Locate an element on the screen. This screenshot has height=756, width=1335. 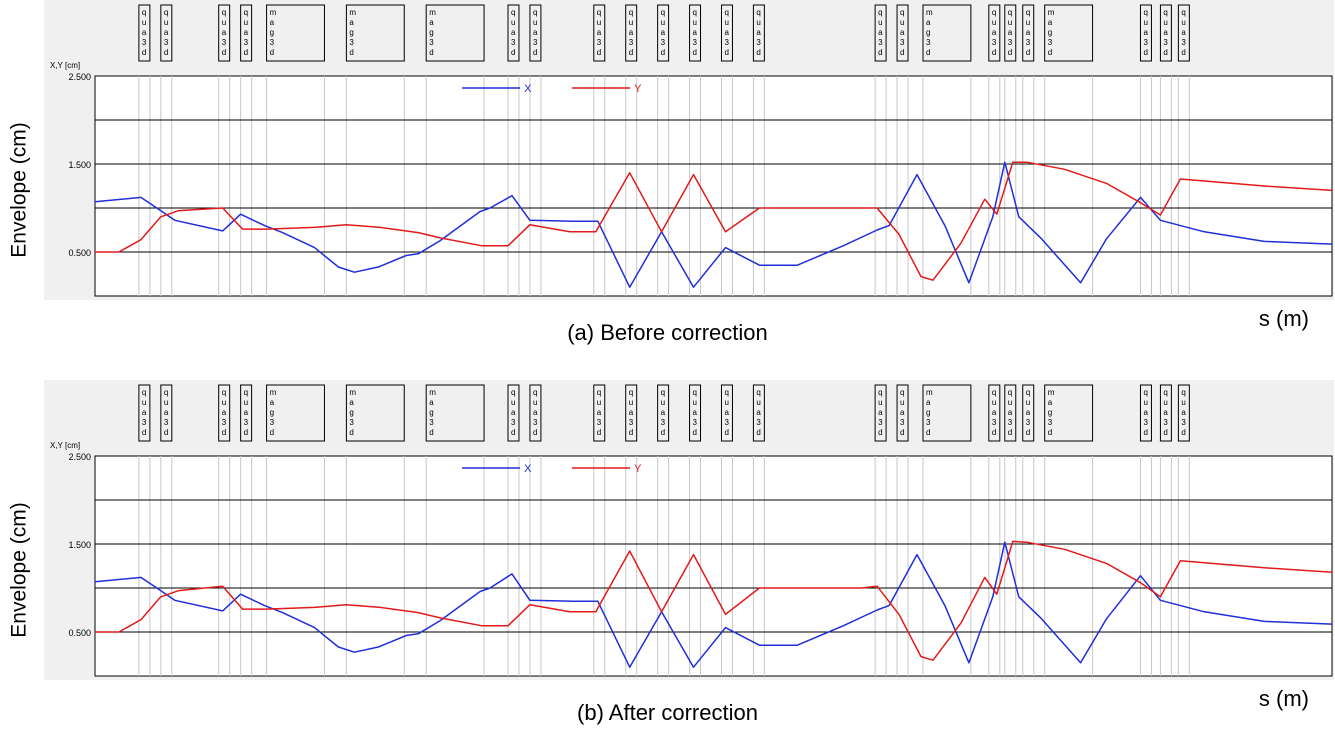
x-axis-title: s (m) is located at coordinates (1283, 318).